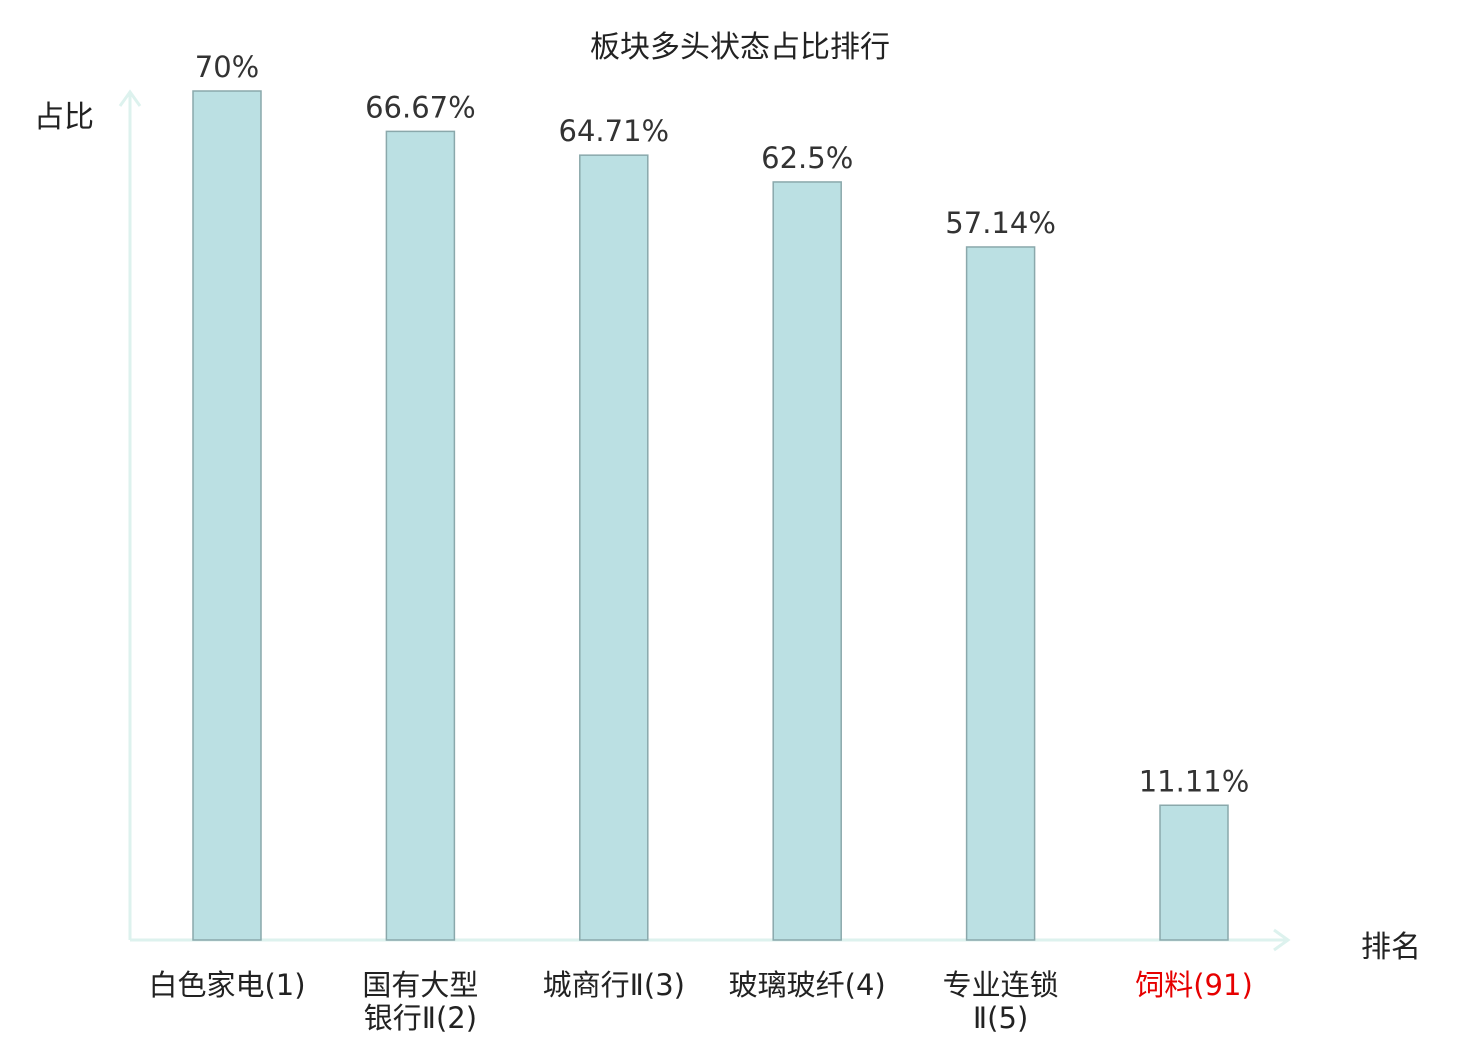 Image resolution: width=1480 pixels, height=1040 pixels. I want to click on x-tick-label: 饲料(91), so click(1194, 985).